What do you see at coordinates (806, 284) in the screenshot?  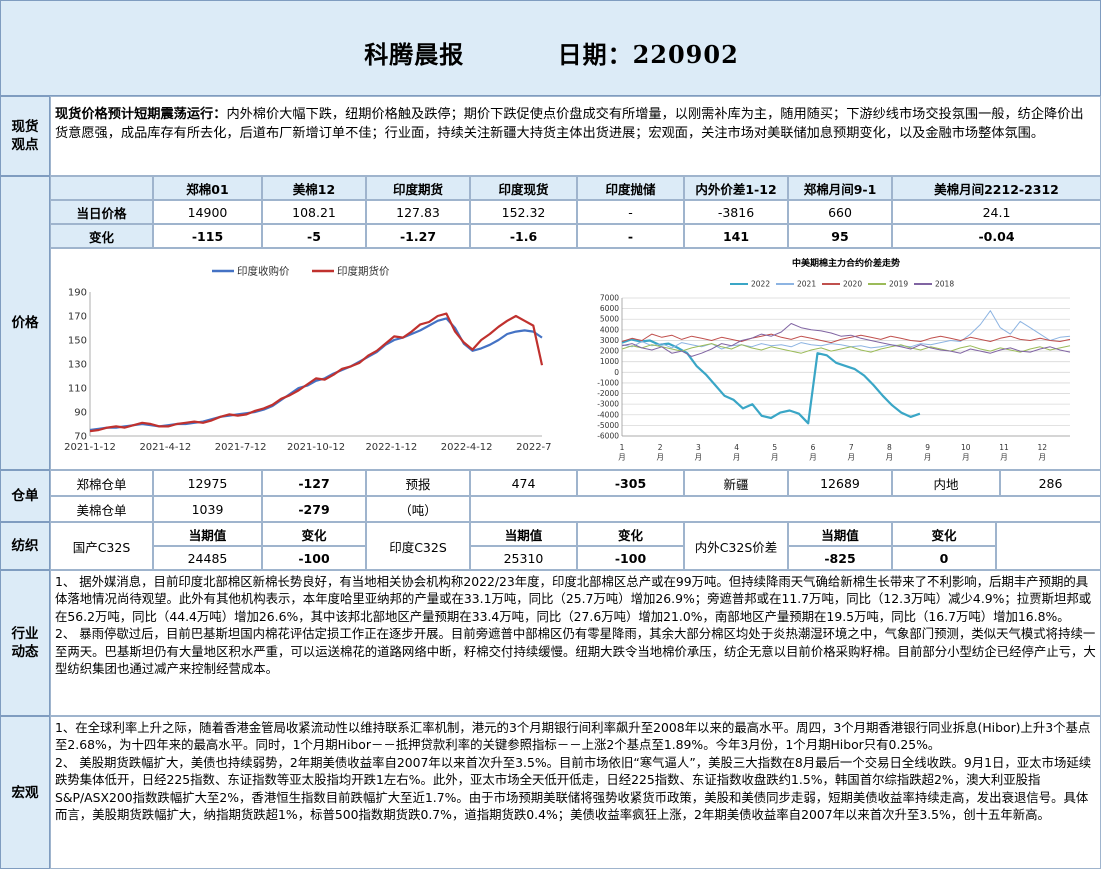 I see `legend-label-1: 2021` at bounding box center [806, 284].